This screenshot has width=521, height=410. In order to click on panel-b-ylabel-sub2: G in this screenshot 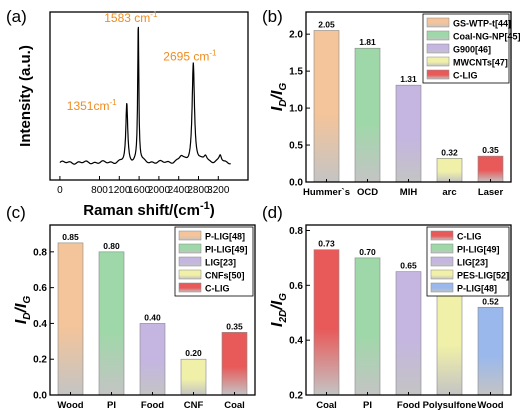, I will do `click(283, 87)`.